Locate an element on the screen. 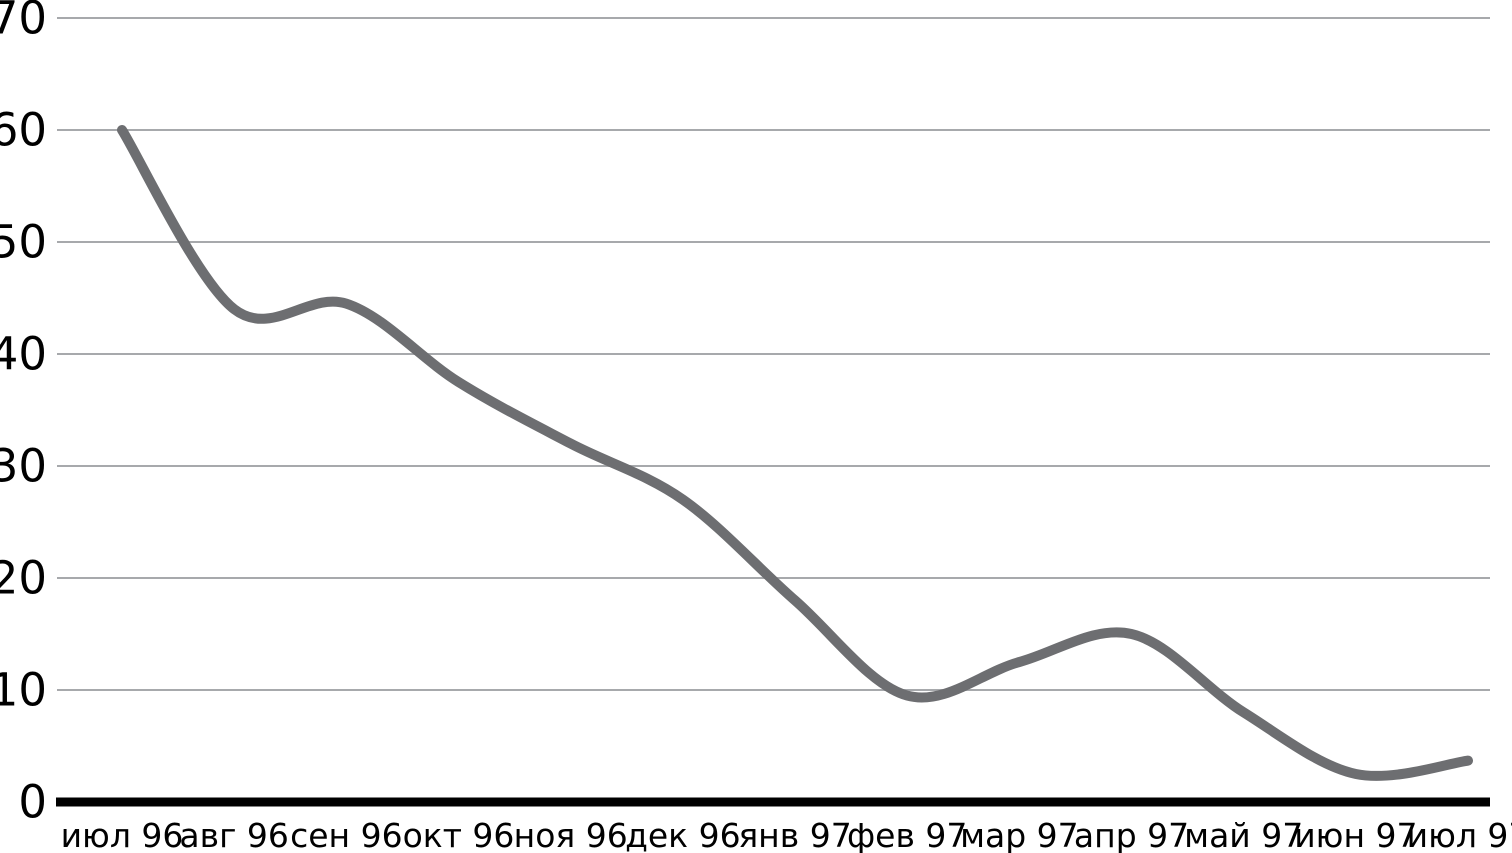 Image resolution: width=1512 pixels, height=853 pixels. y-axis-tick-label: 30 is located at coordinates (23, 466).